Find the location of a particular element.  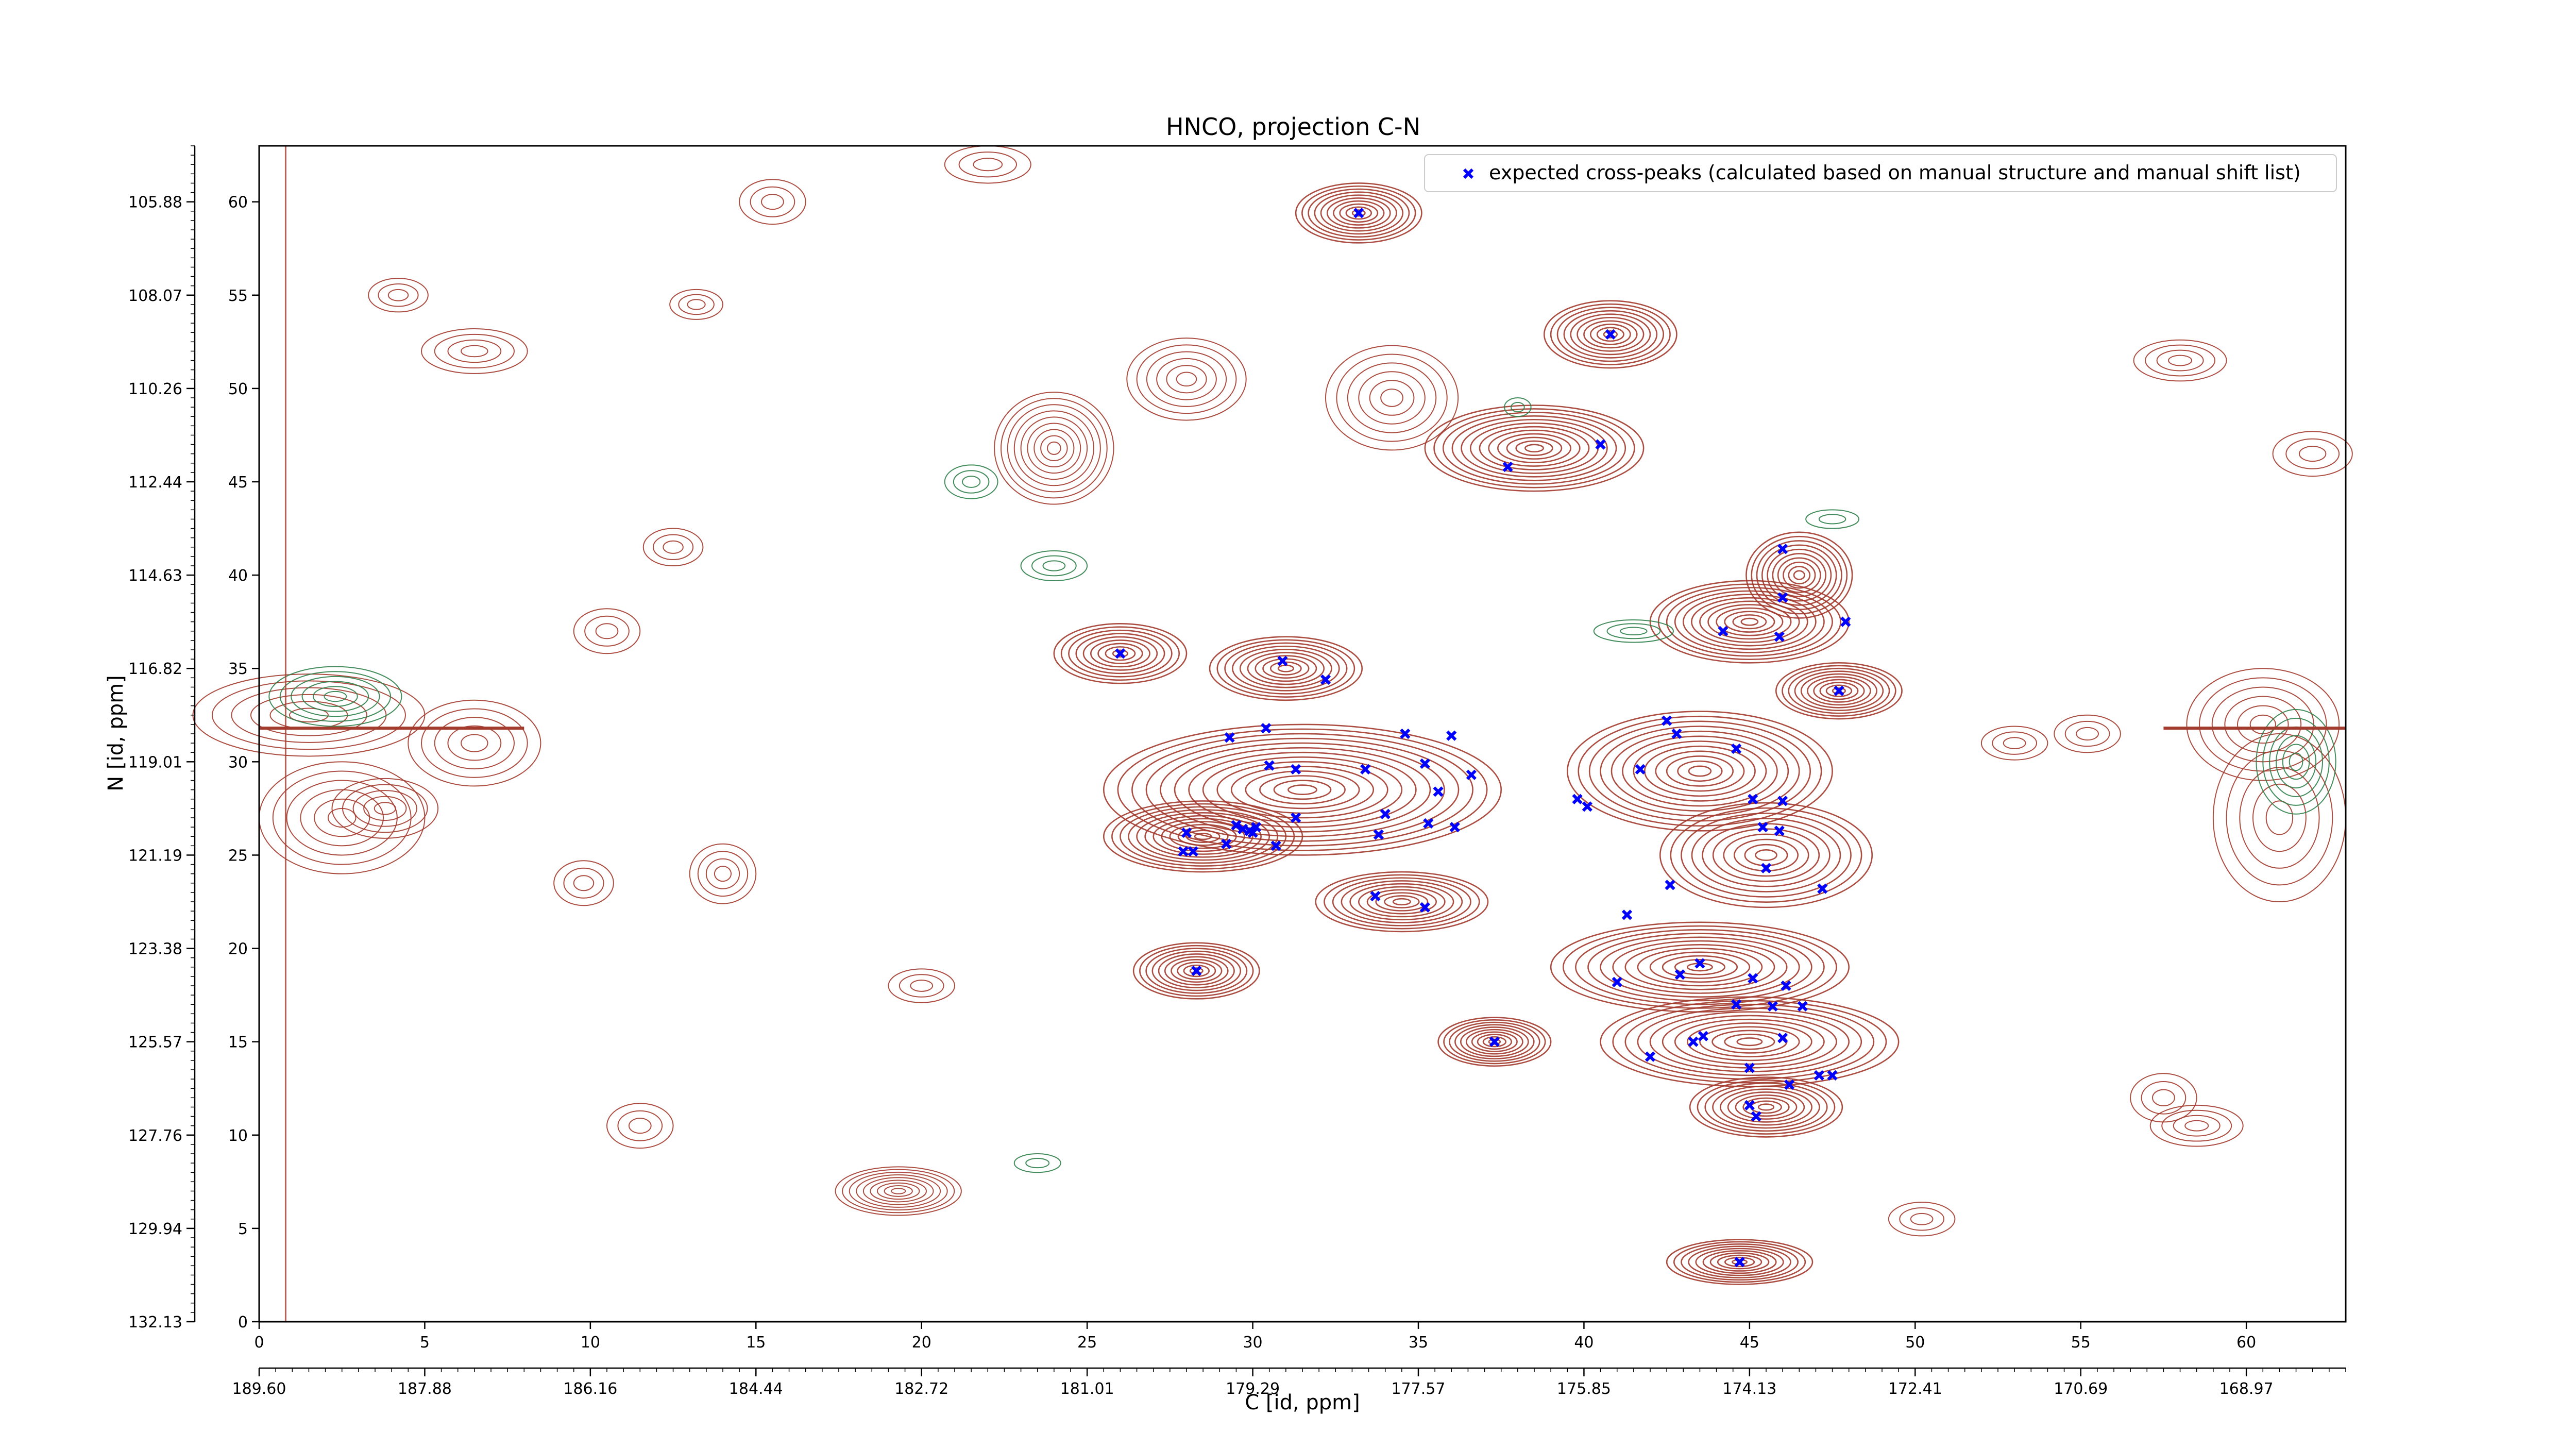

secondary-y-tick-label: 125.57 is located at coordinates (155, 1043).